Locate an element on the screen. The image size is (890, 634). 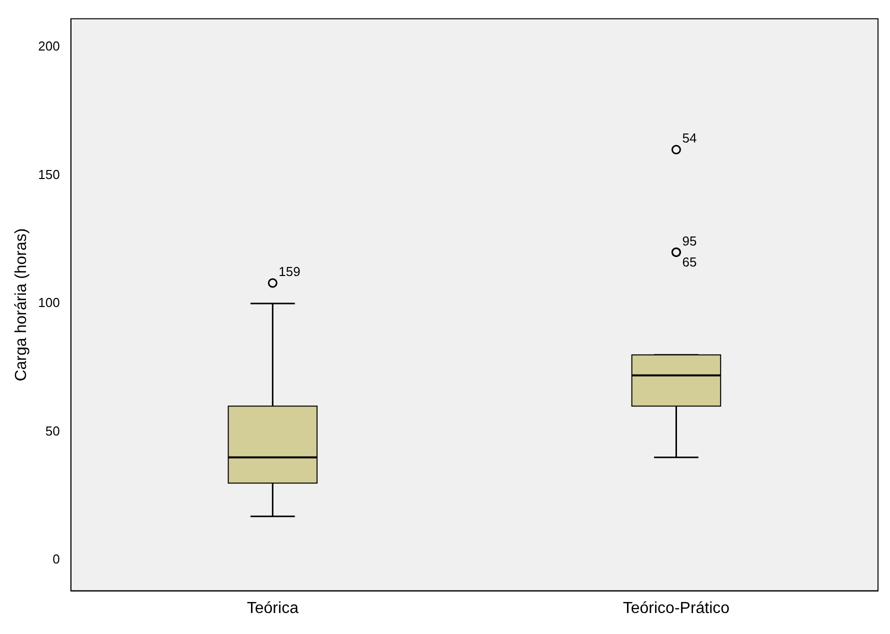
annotation: 65 is located at coordinates (689, 262).